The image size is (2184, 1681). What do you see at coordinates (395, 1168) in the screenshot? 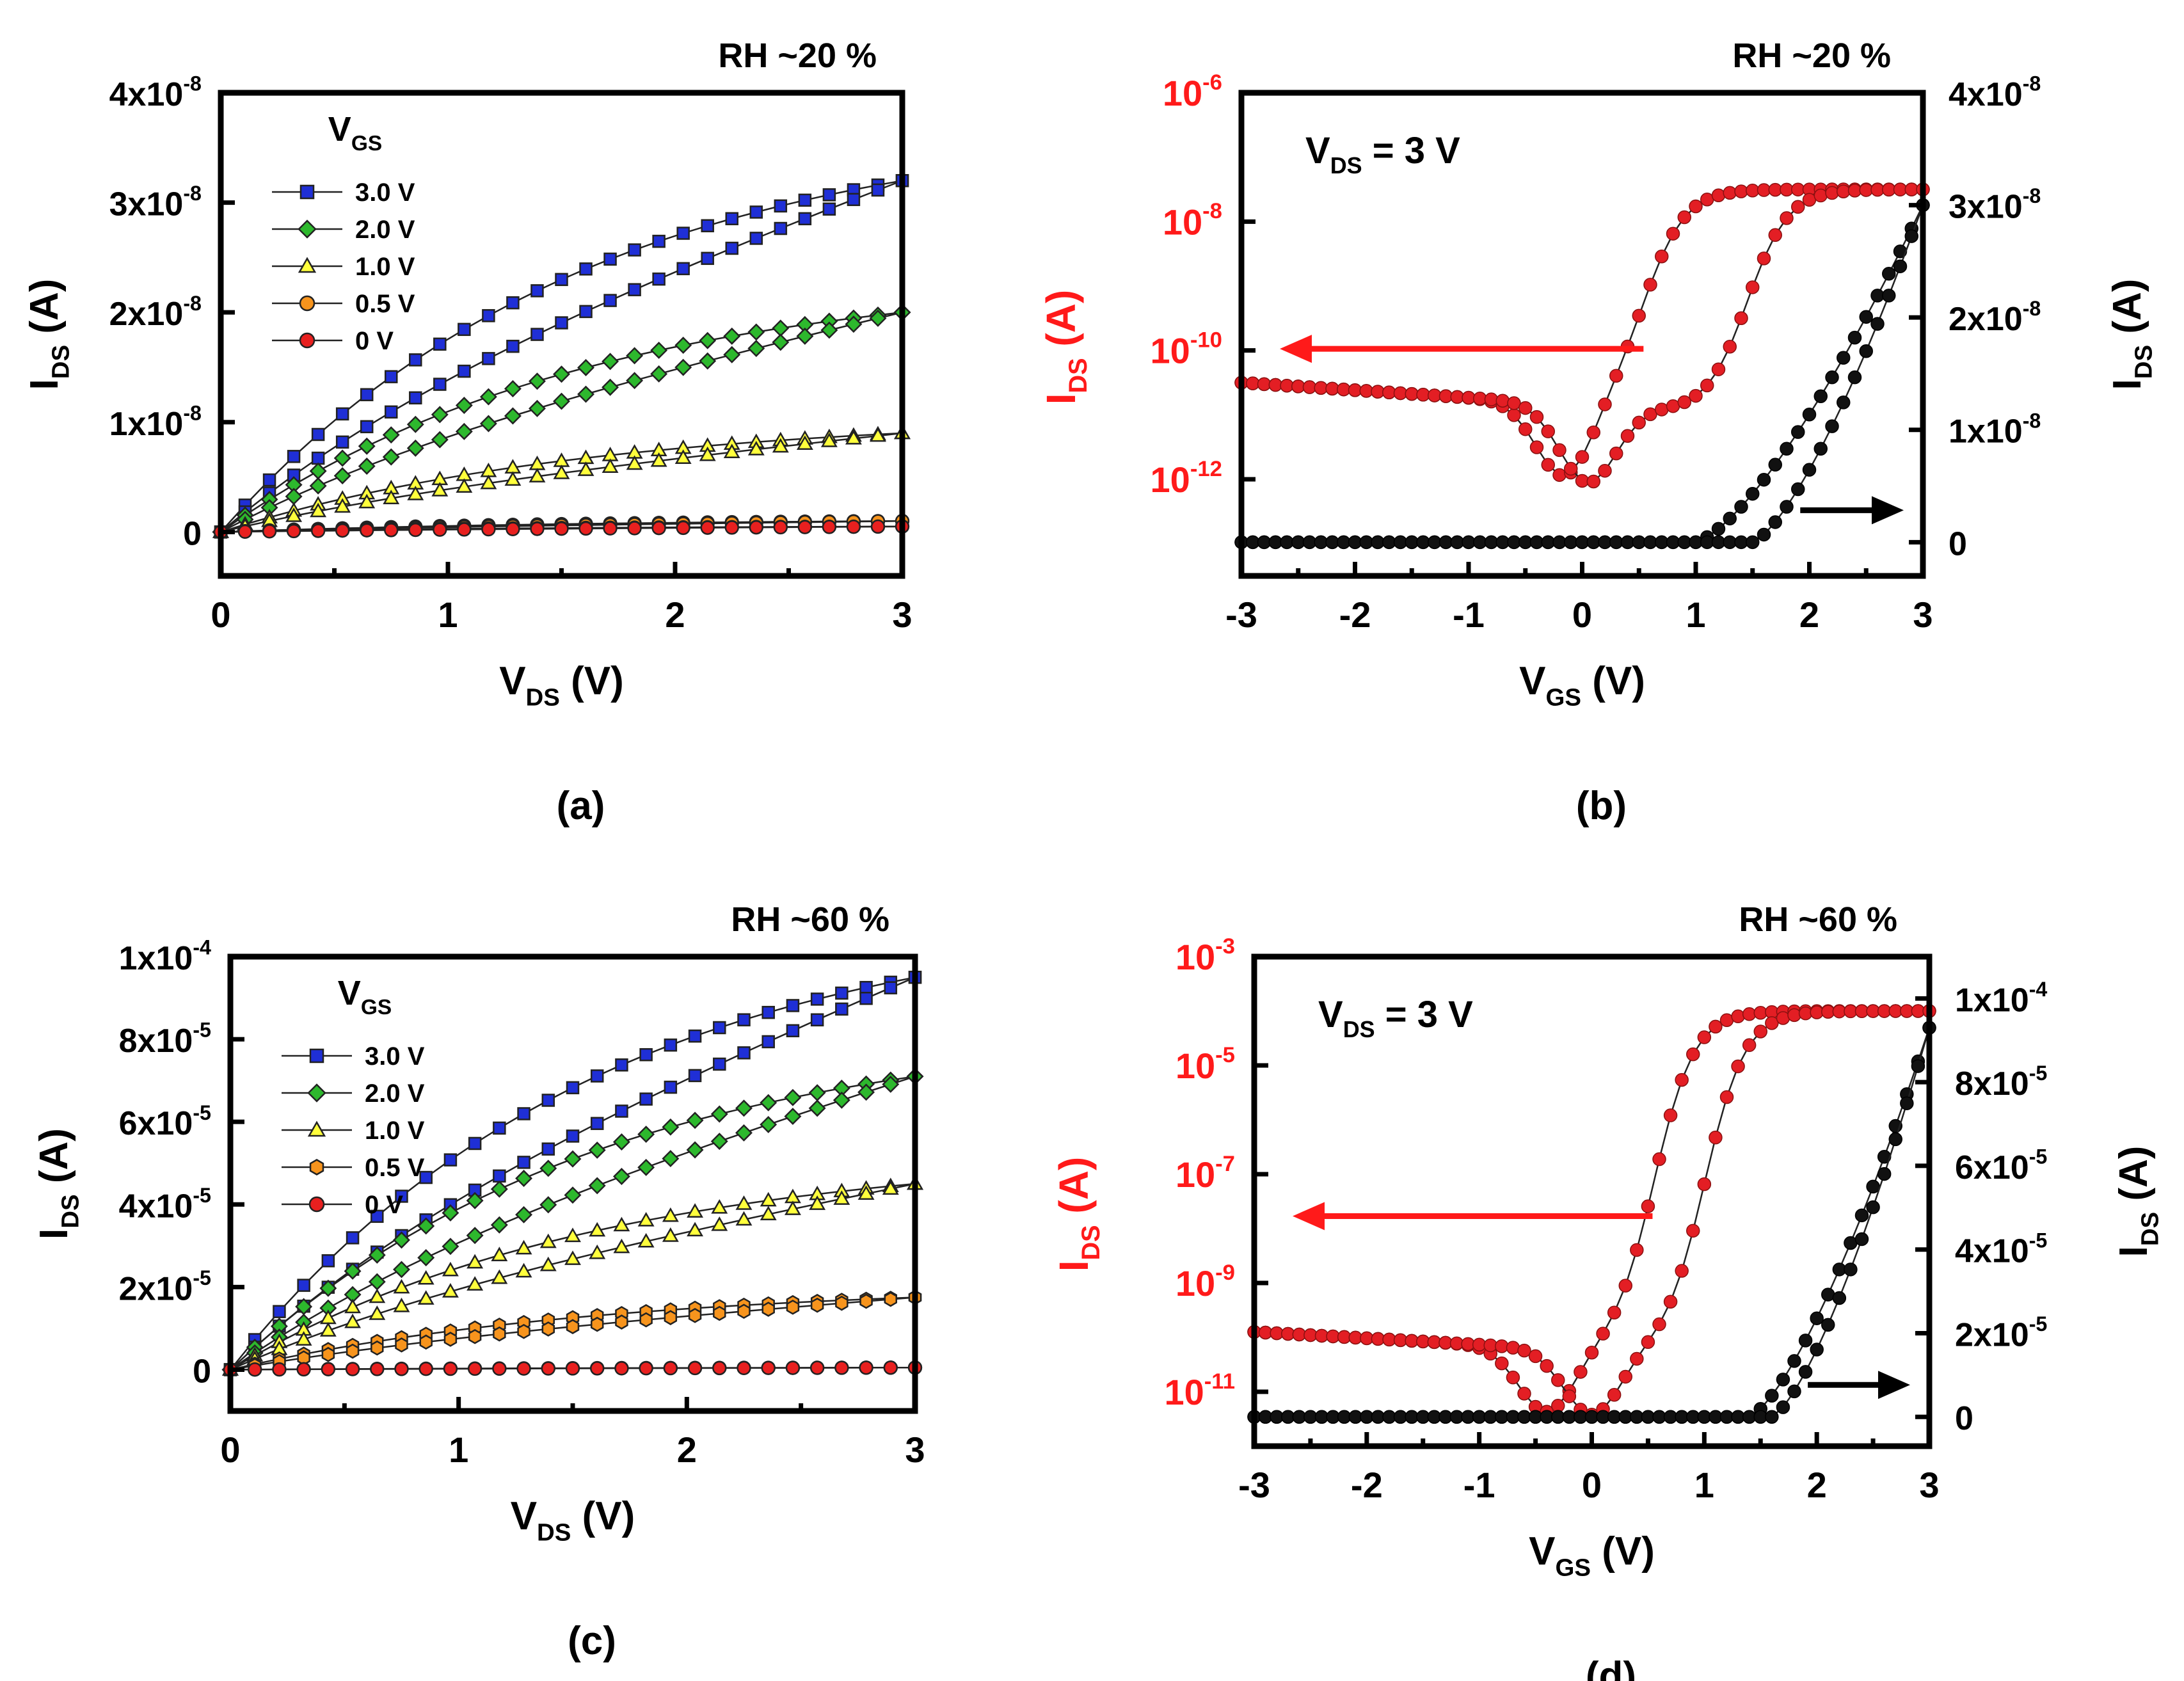
I see `legend-label: 0.5 V` at bounding box center [395, 1168].